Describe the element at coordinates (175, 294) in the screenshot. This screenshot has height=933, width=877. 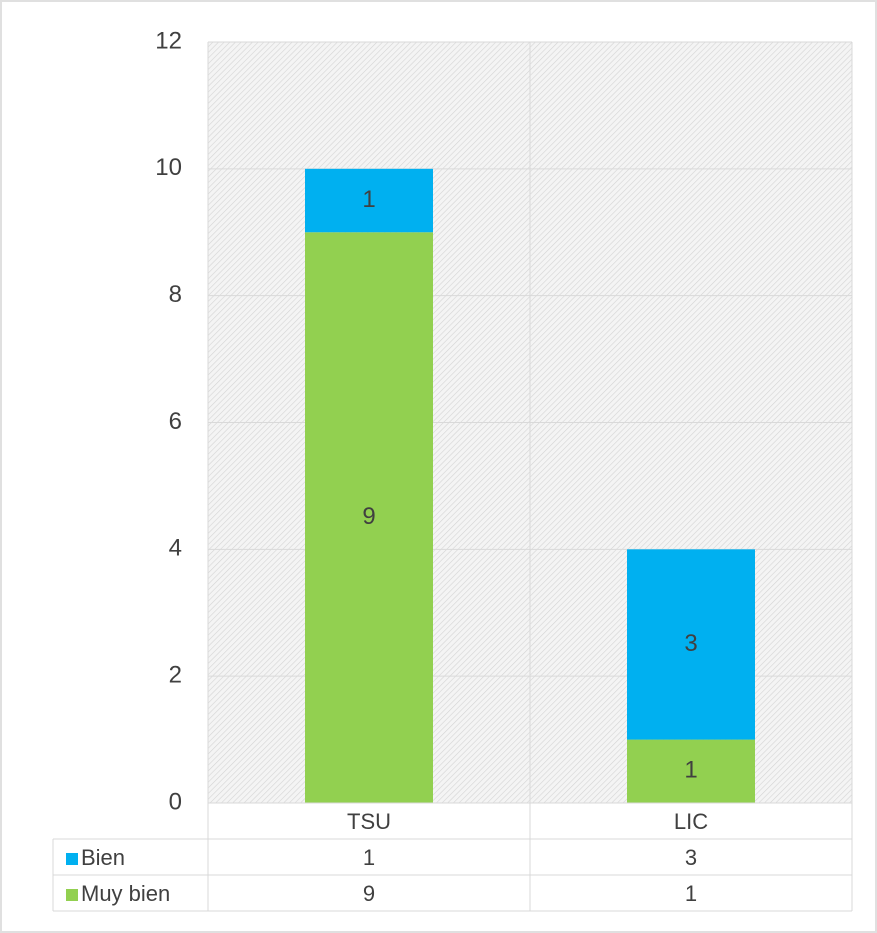
I see `y-tick-label: 8` at that location.